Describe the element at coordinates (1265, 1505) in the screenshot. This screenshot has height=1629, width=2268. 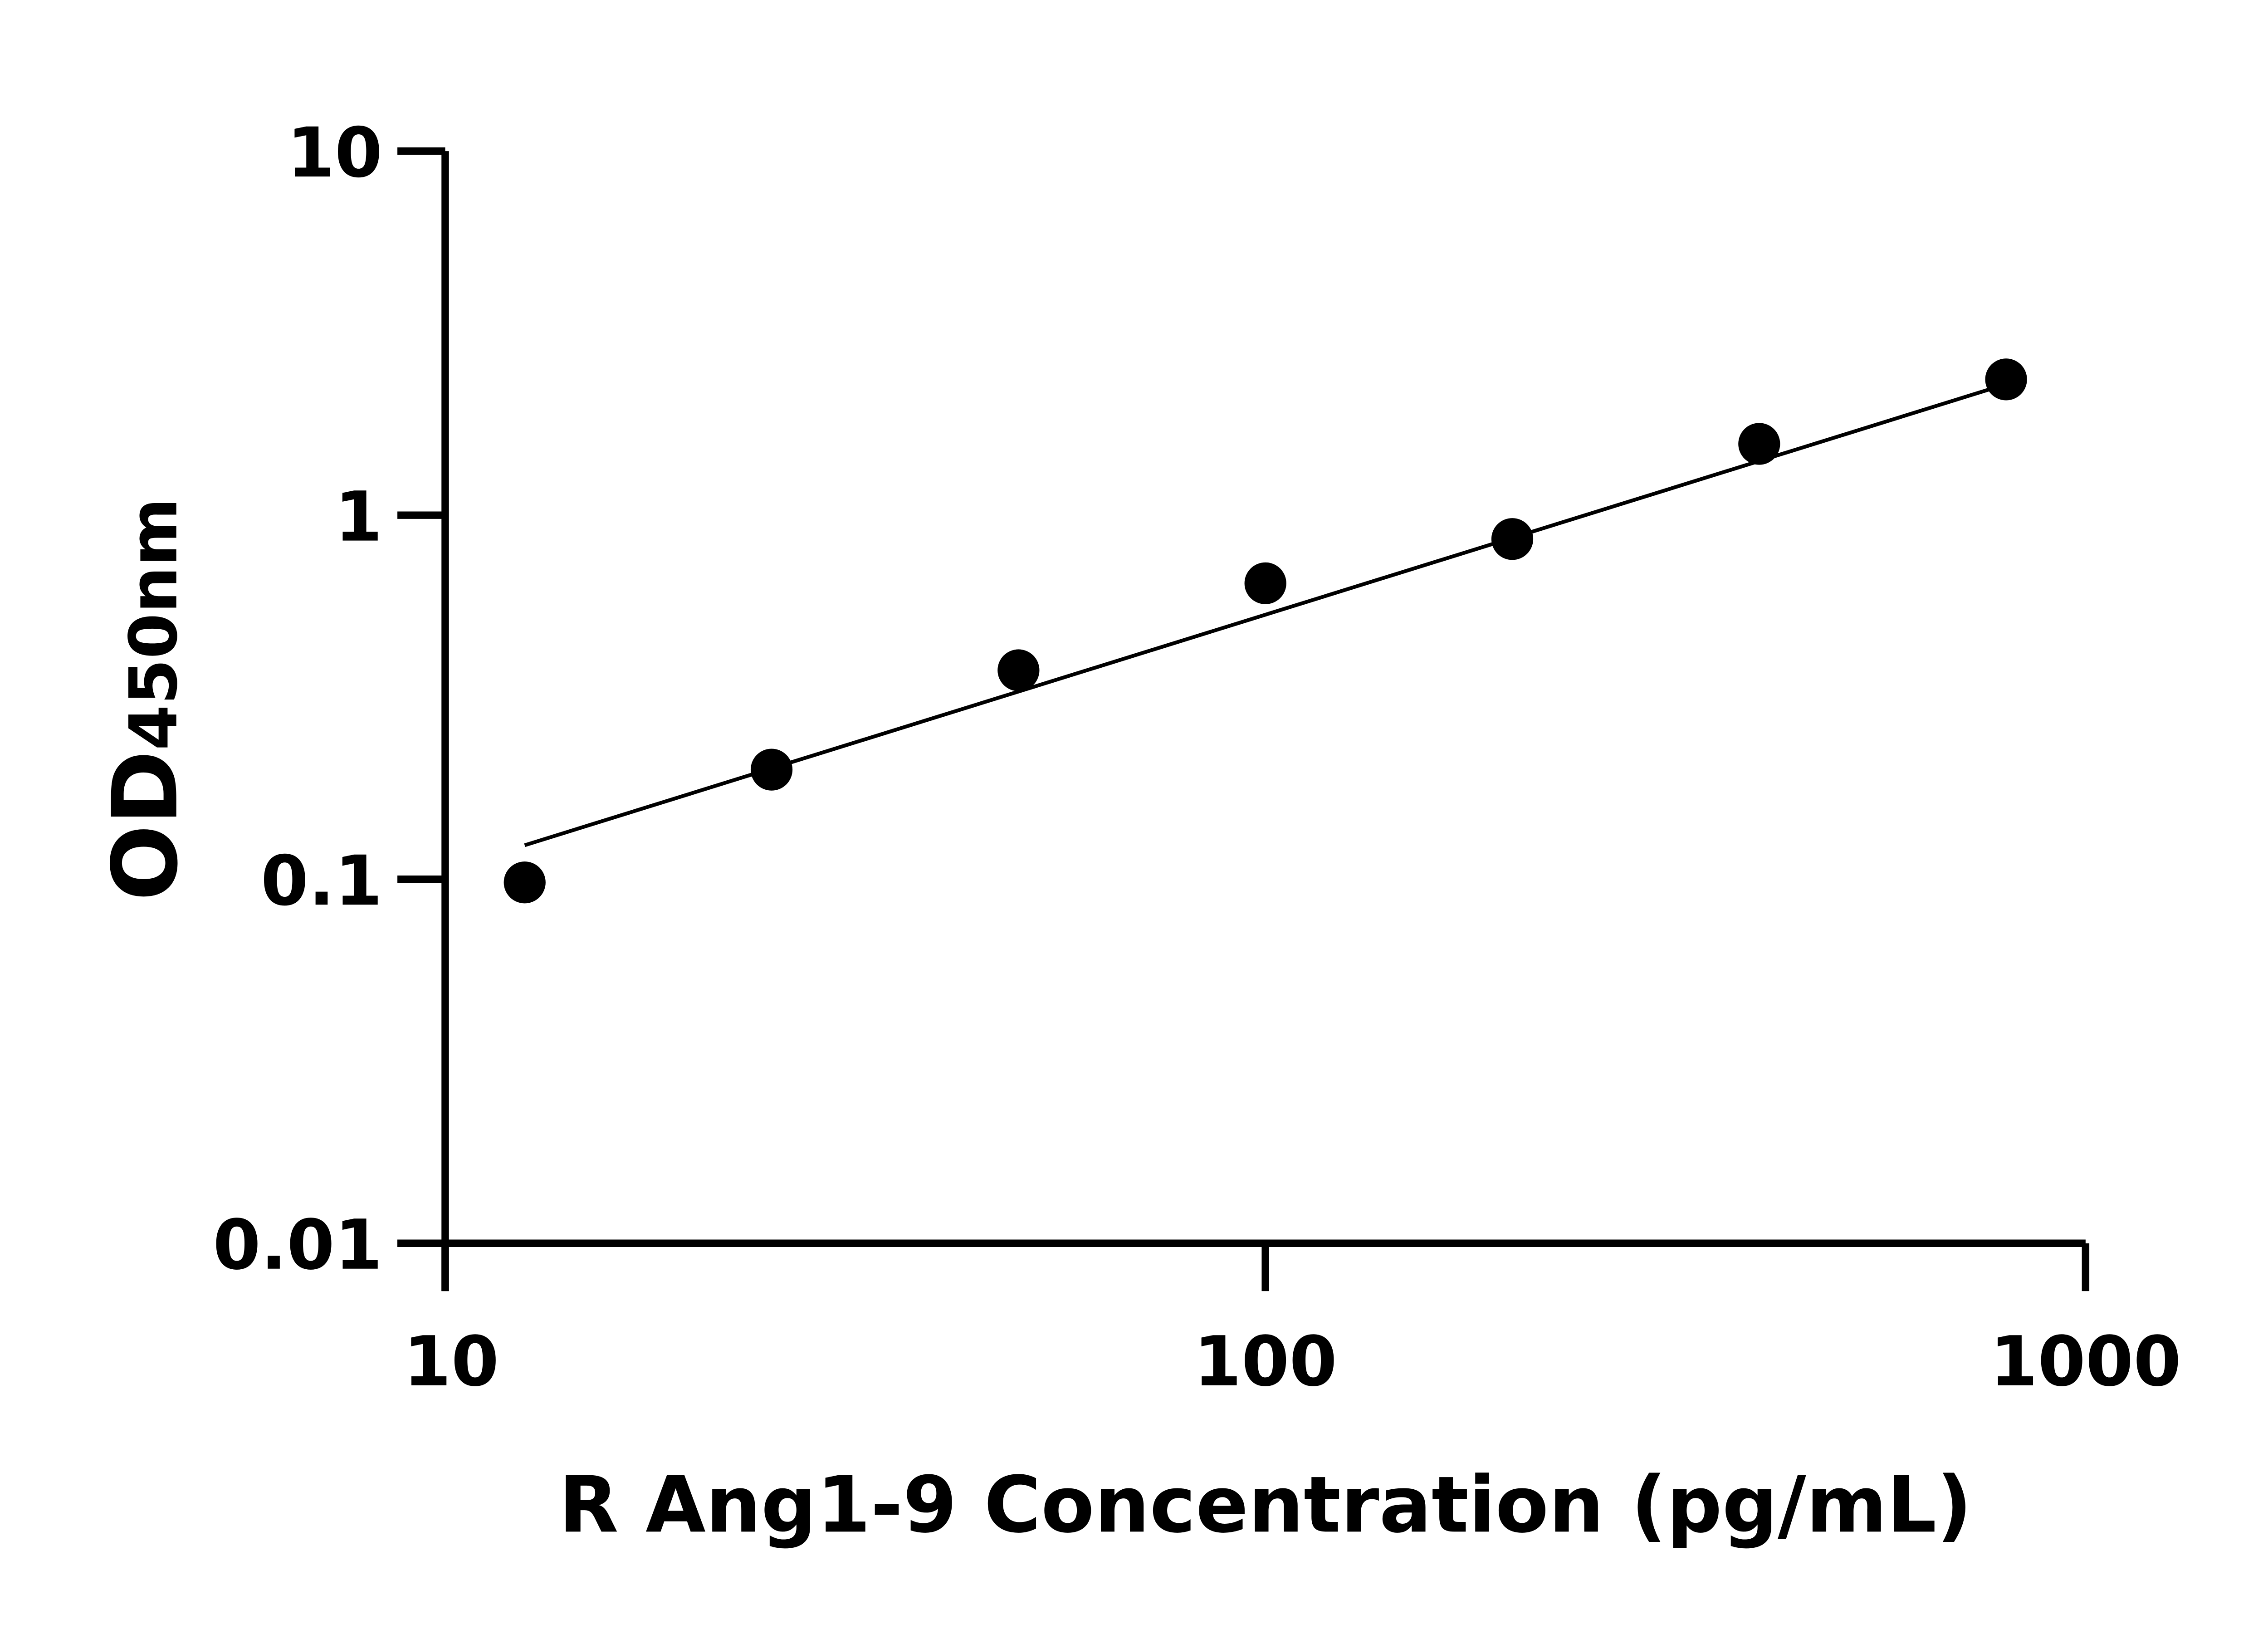
I see `x-axis-label: R Ang1-9 Concentration (pg/mL)` at that location.